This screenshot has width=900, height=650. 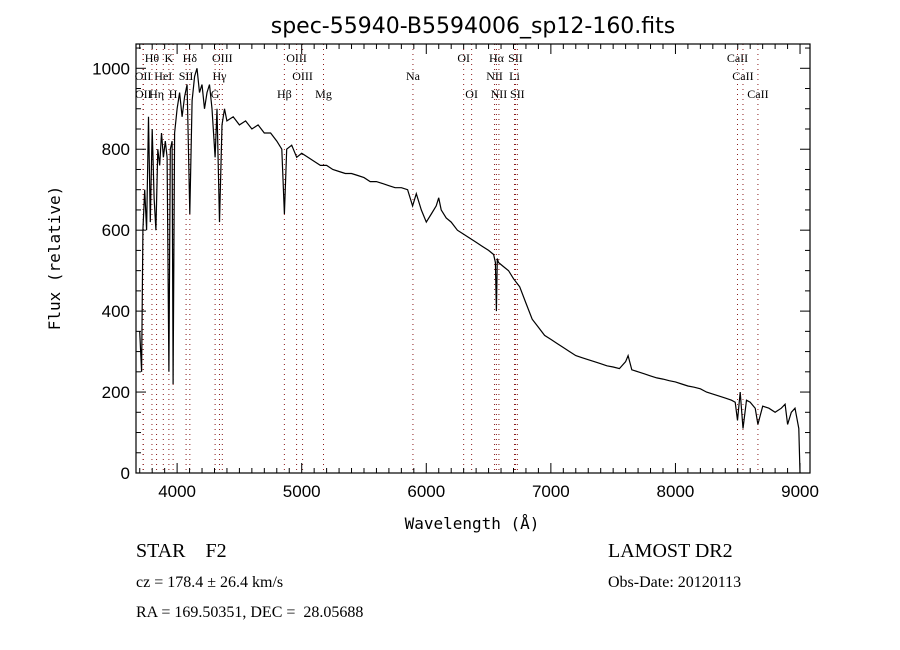 I want to click on y-tick-label: 600, so click(x=116, y=230).